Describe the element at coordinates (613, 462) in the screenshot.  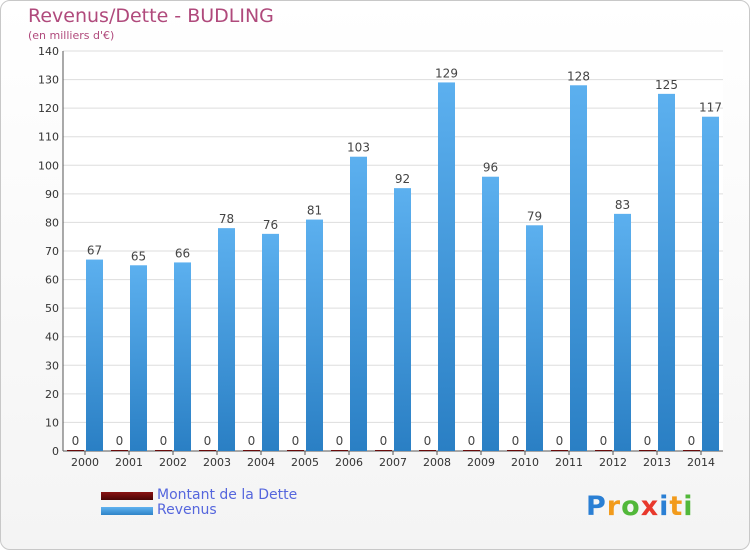
I see `x-tick-label: 2012` at that location.